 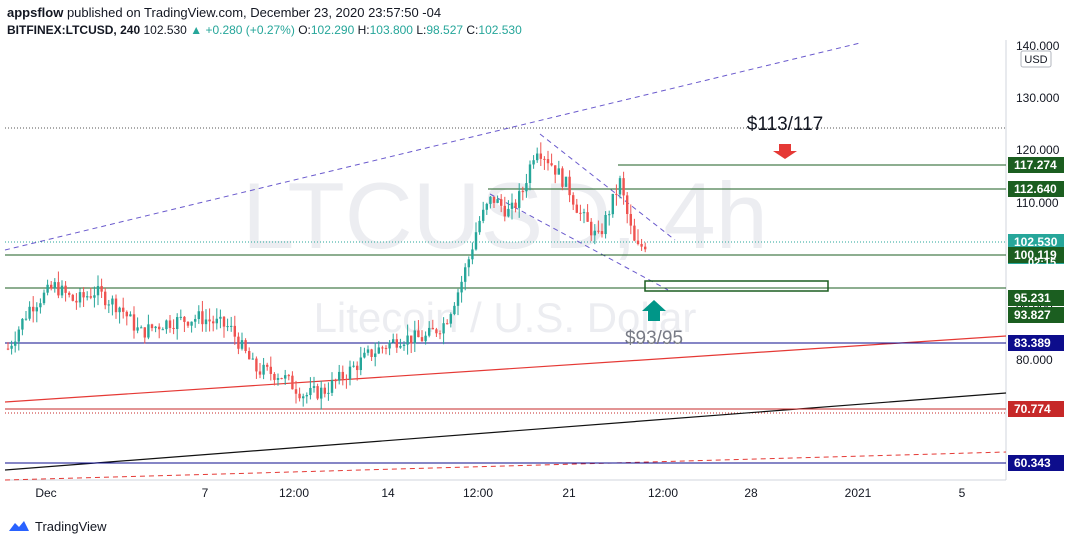 I want to click on x-tick-label: 7, so click(x=205, y=493).